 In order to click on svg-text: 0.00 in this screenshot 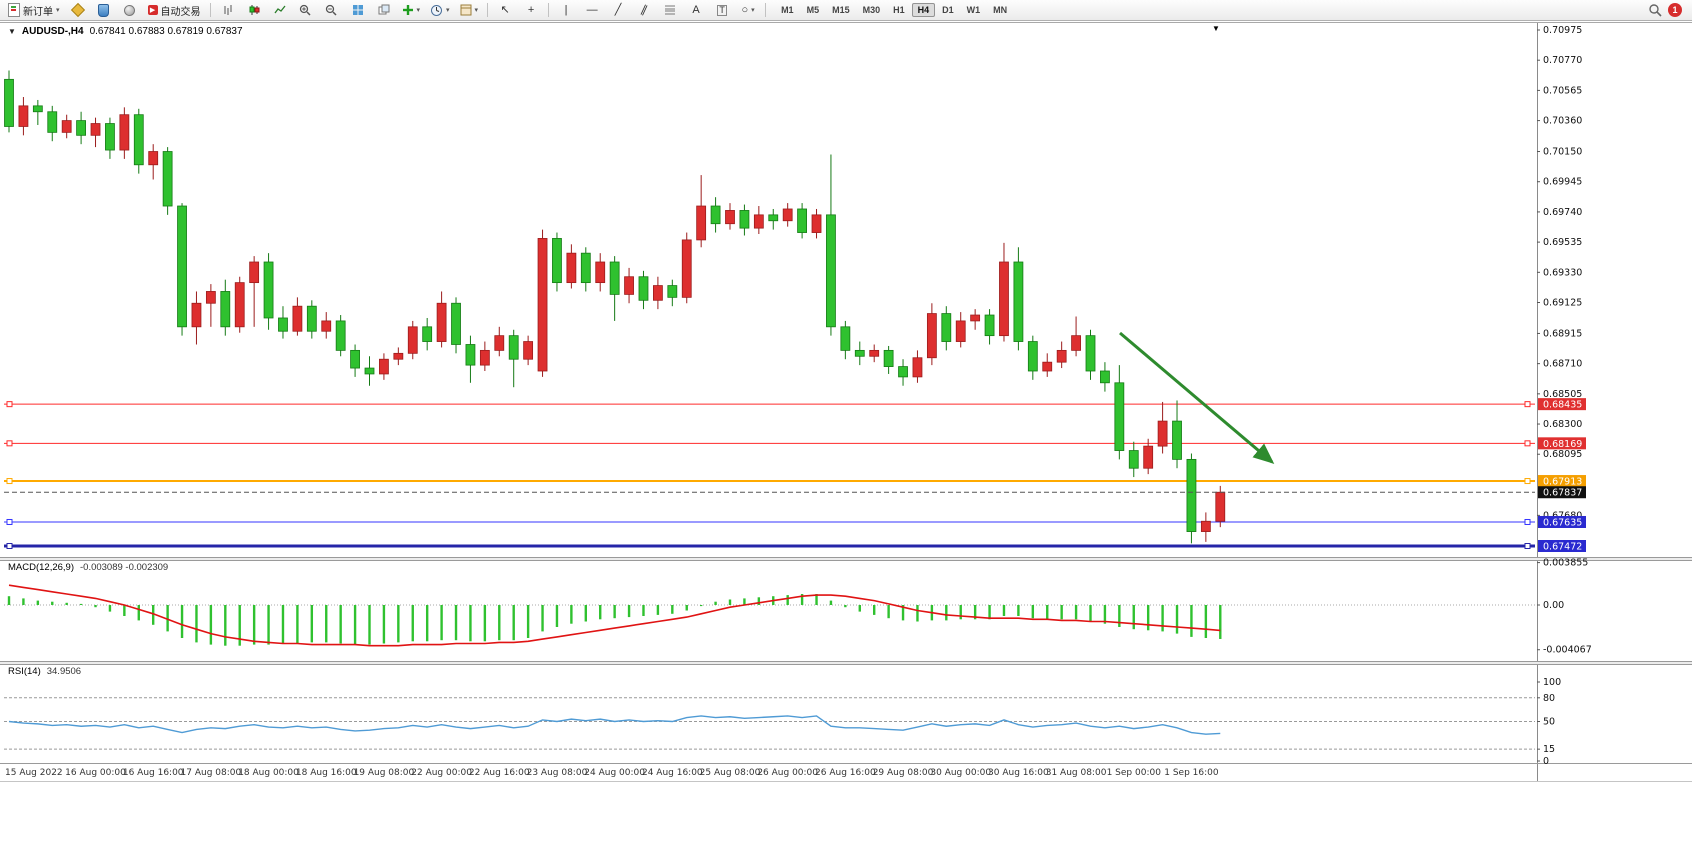, I will do `click(1553, 605)`.